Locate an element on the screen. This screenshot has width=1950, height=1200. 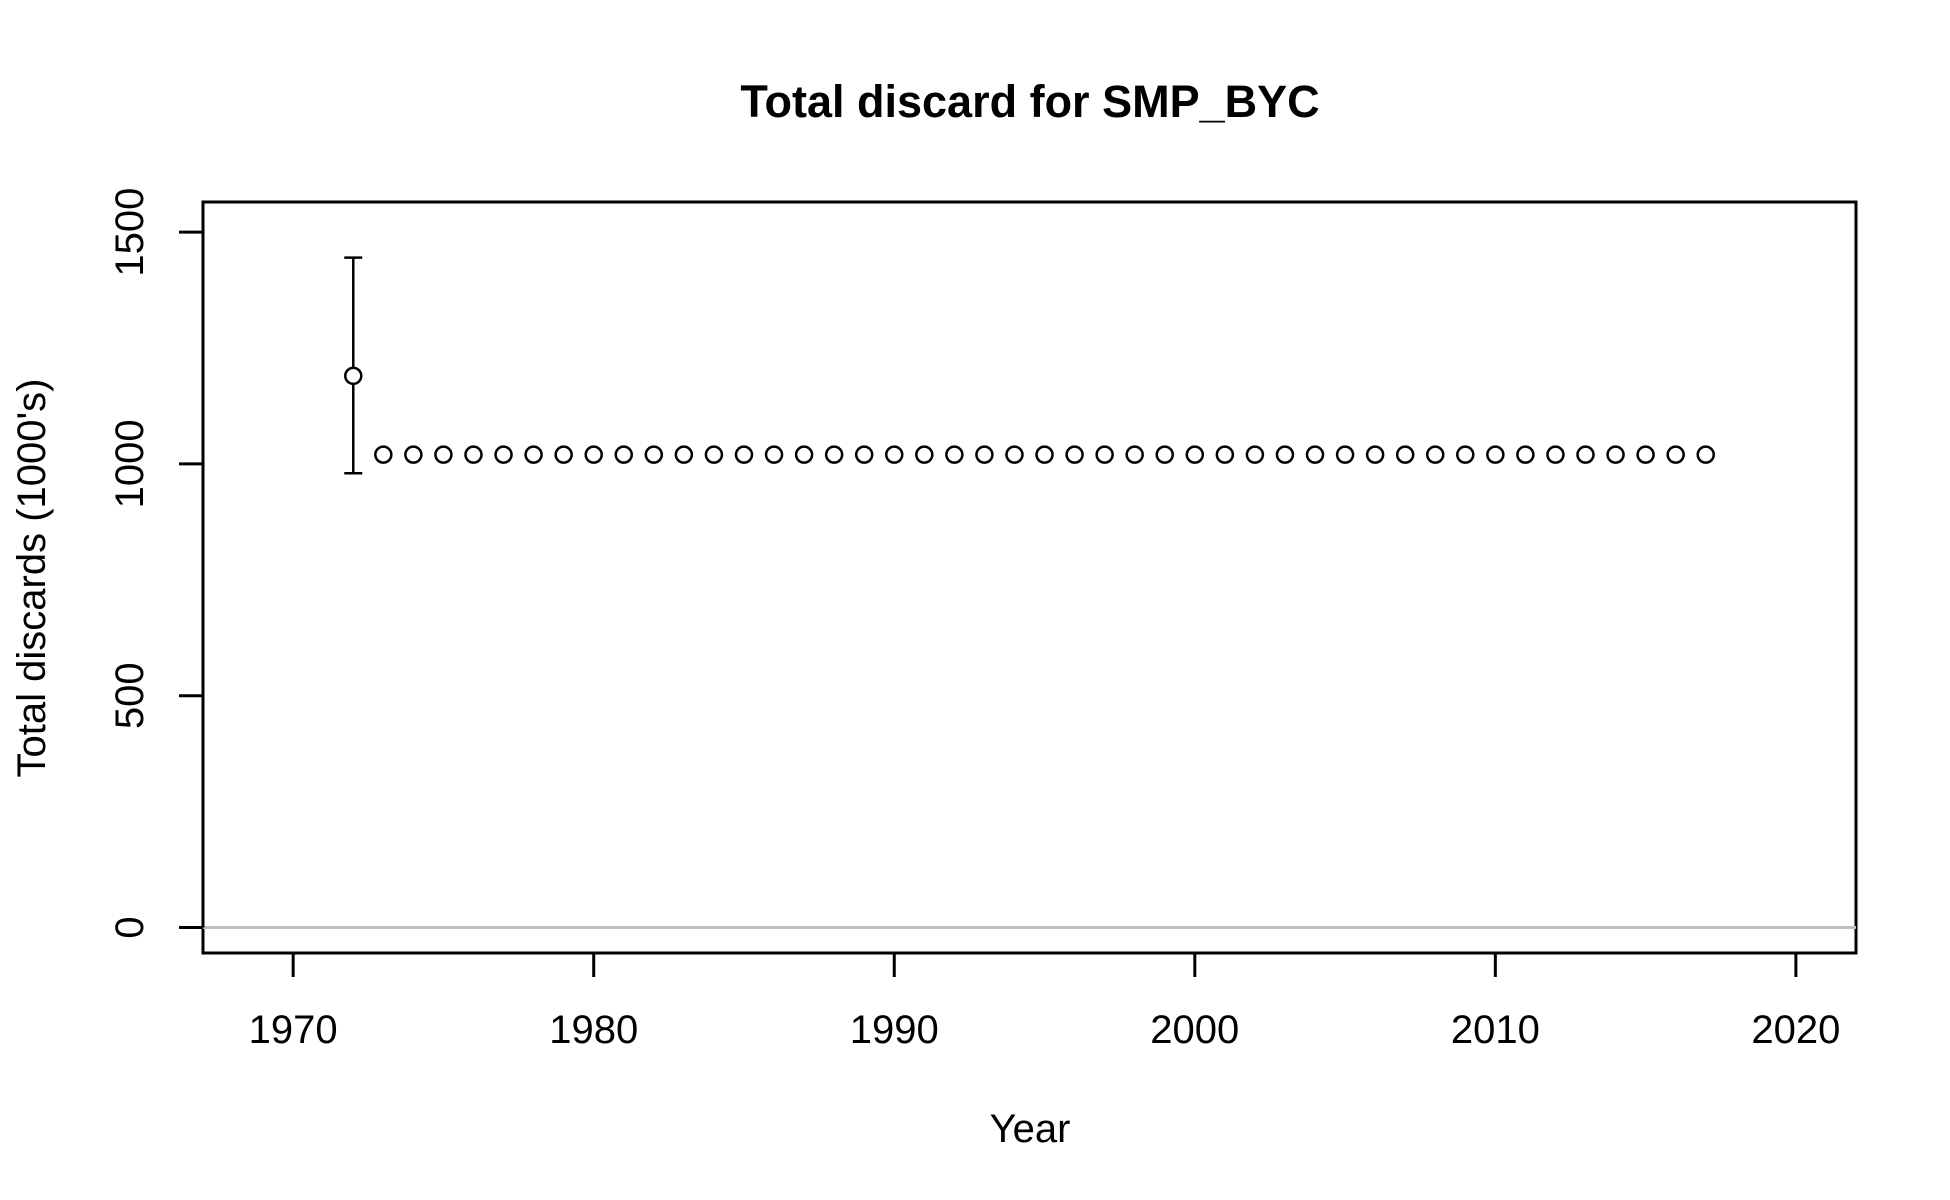
y-axis-label: Total discards (1000's) is located at coordinates (32, 578).